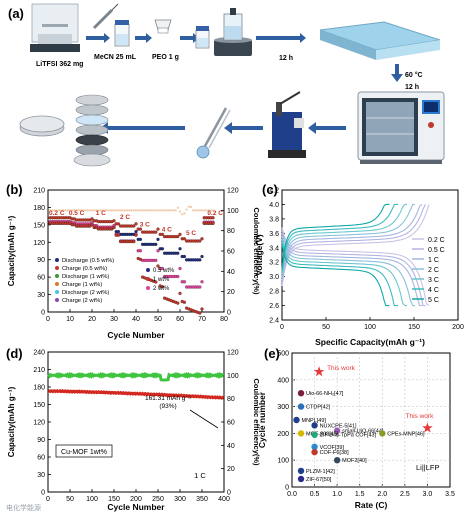  What do you see at coordinates (344, 239) in the screenshot?
I see `charge-curve-c` at bounding box center [344, 239].